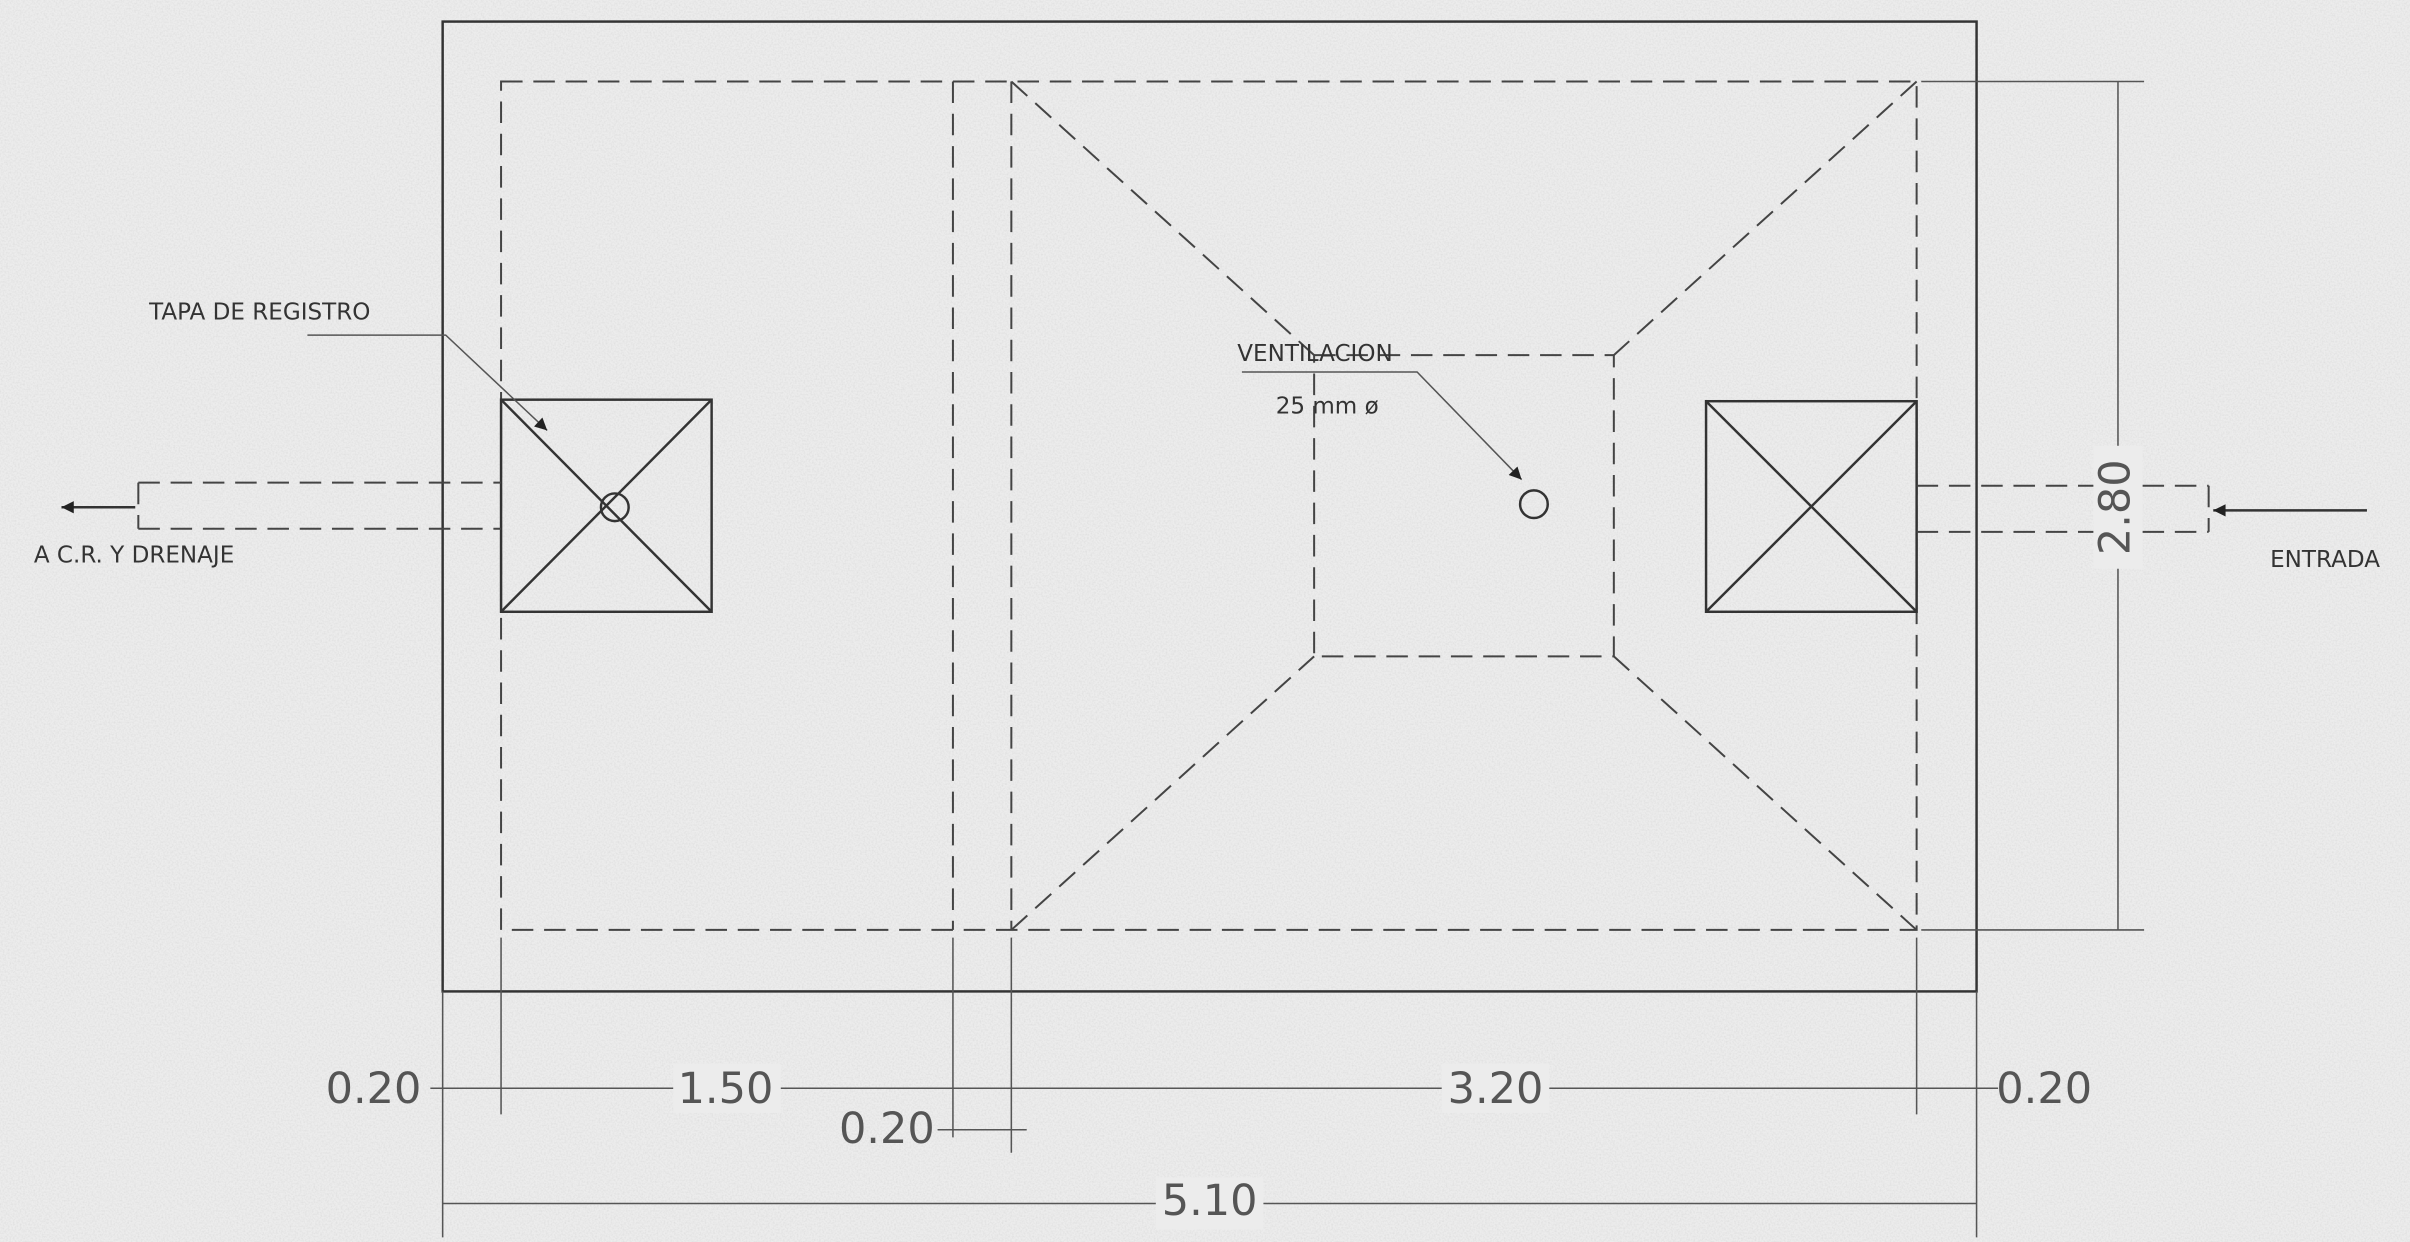 This screenshot has height=1242, width=2410. I want to click on dim-gap, so click(2118, 507).